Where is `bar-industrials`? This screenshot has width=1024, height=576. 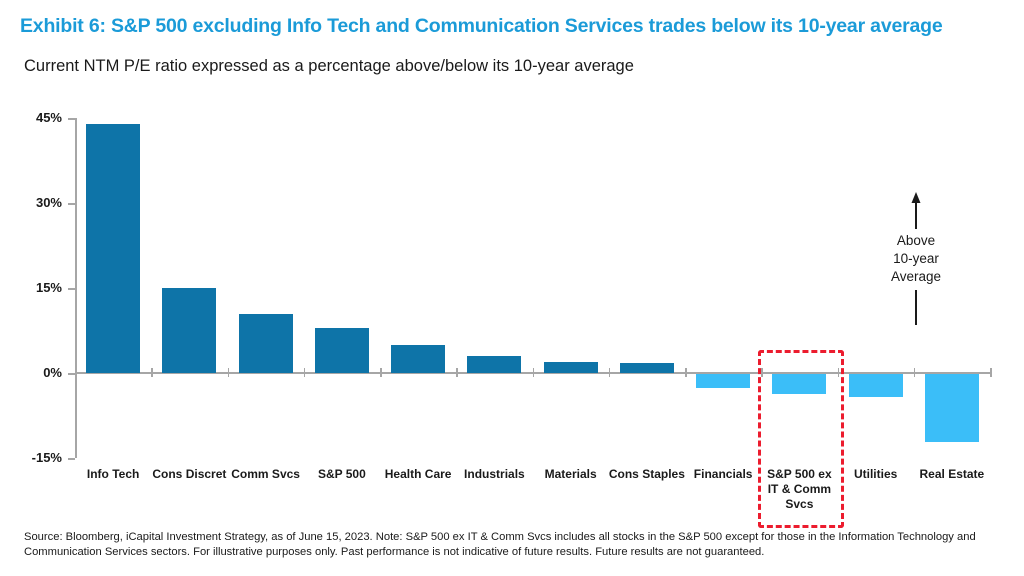 bar-industrials is located at coordinates (494, 364).